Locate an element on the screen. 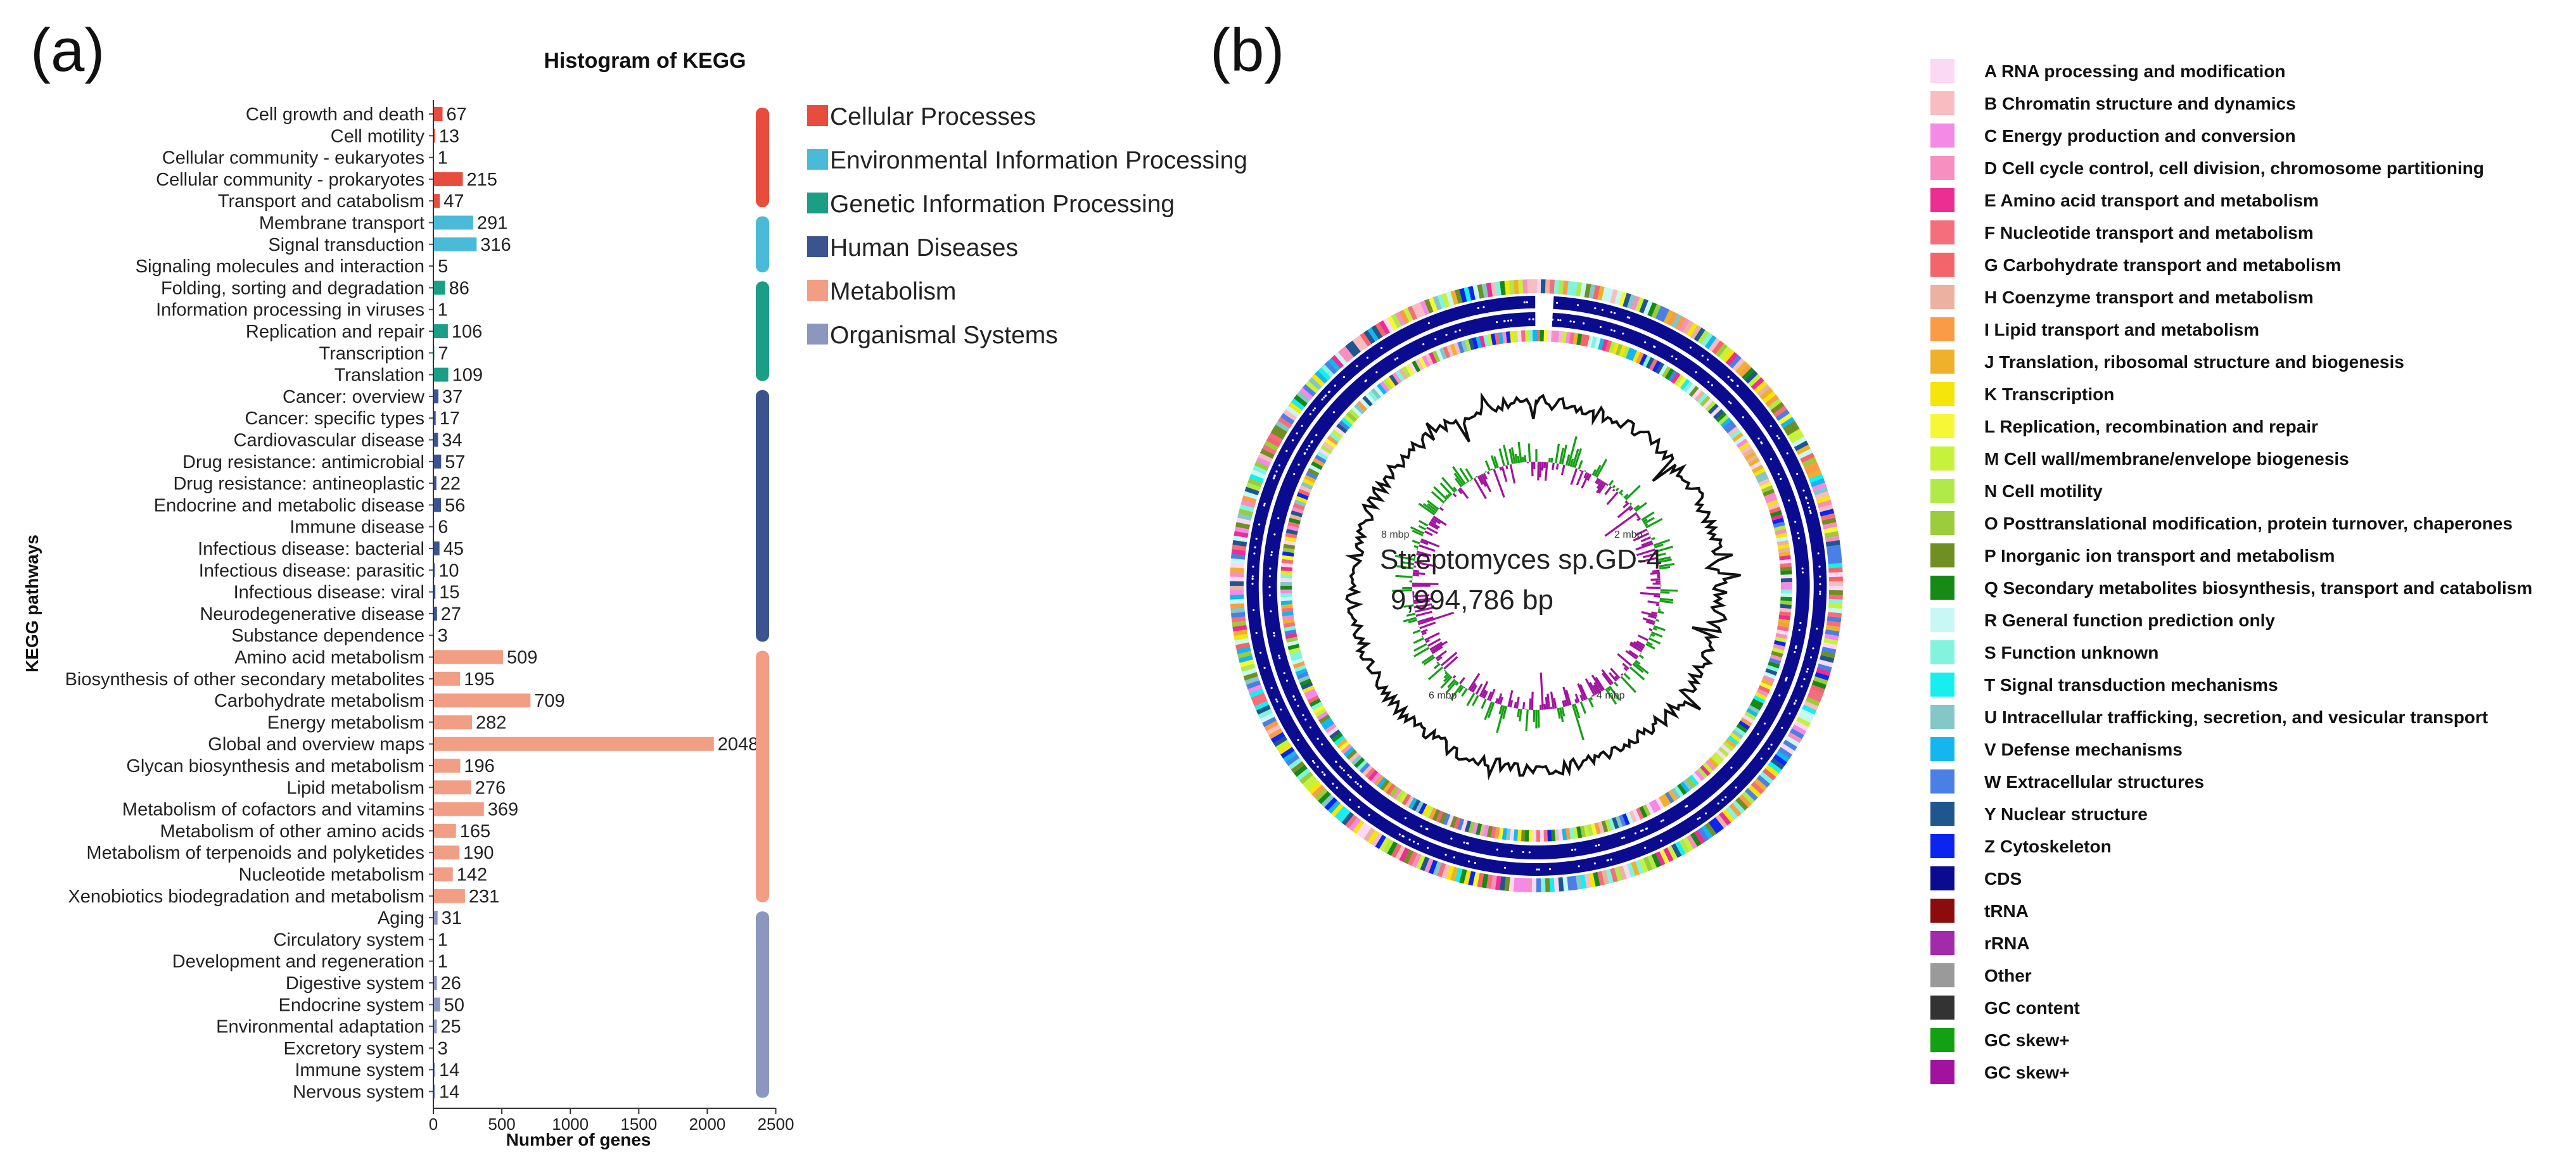  category-label: Global and overview maps is located at coordinates (316, 745).